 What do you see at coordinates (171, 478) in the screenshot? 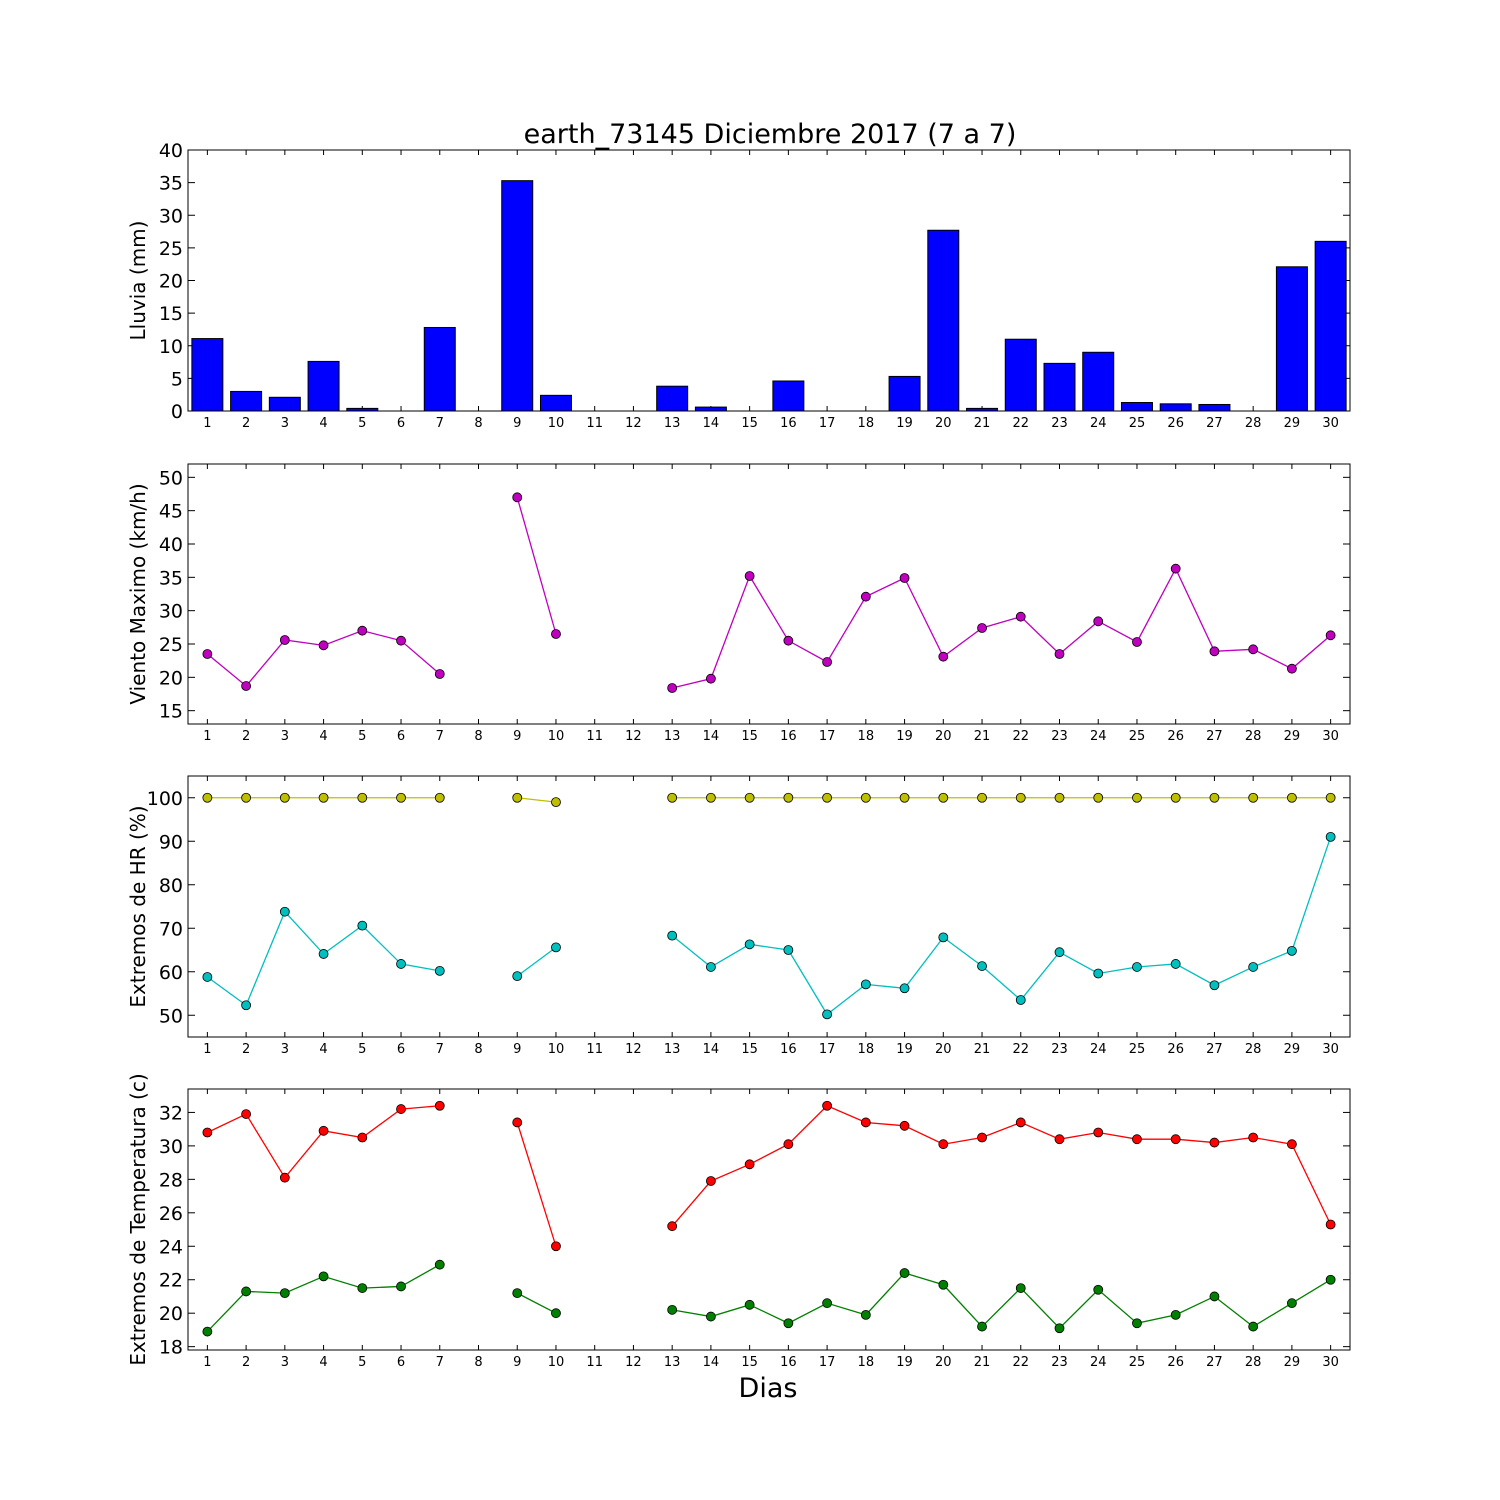
I see `y-tick-label: 50` at bounding box center [171, 478].